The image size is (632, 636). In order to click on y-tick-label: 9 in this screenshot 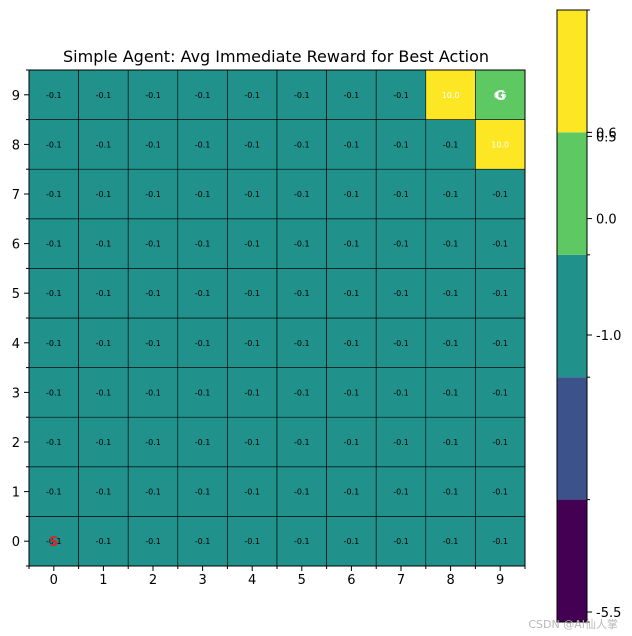, I will do `click(16, 96)`.